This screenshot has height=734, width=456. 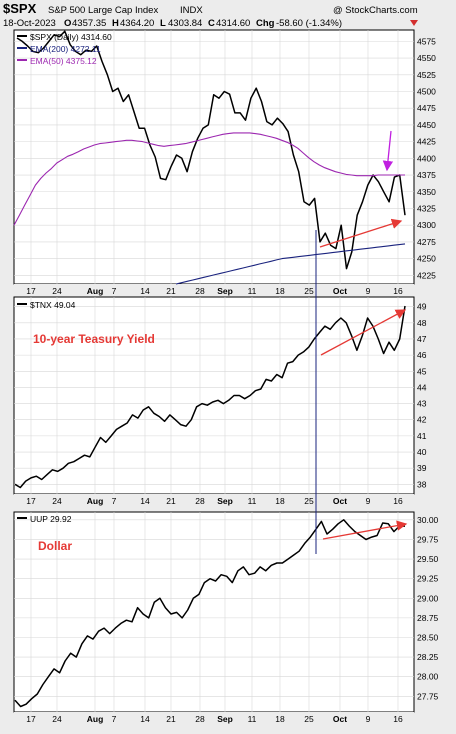 What do you see at coordinates (115, 23) in the screenshot?
I see `header-high-label: H` at bounding box center [115, 23].